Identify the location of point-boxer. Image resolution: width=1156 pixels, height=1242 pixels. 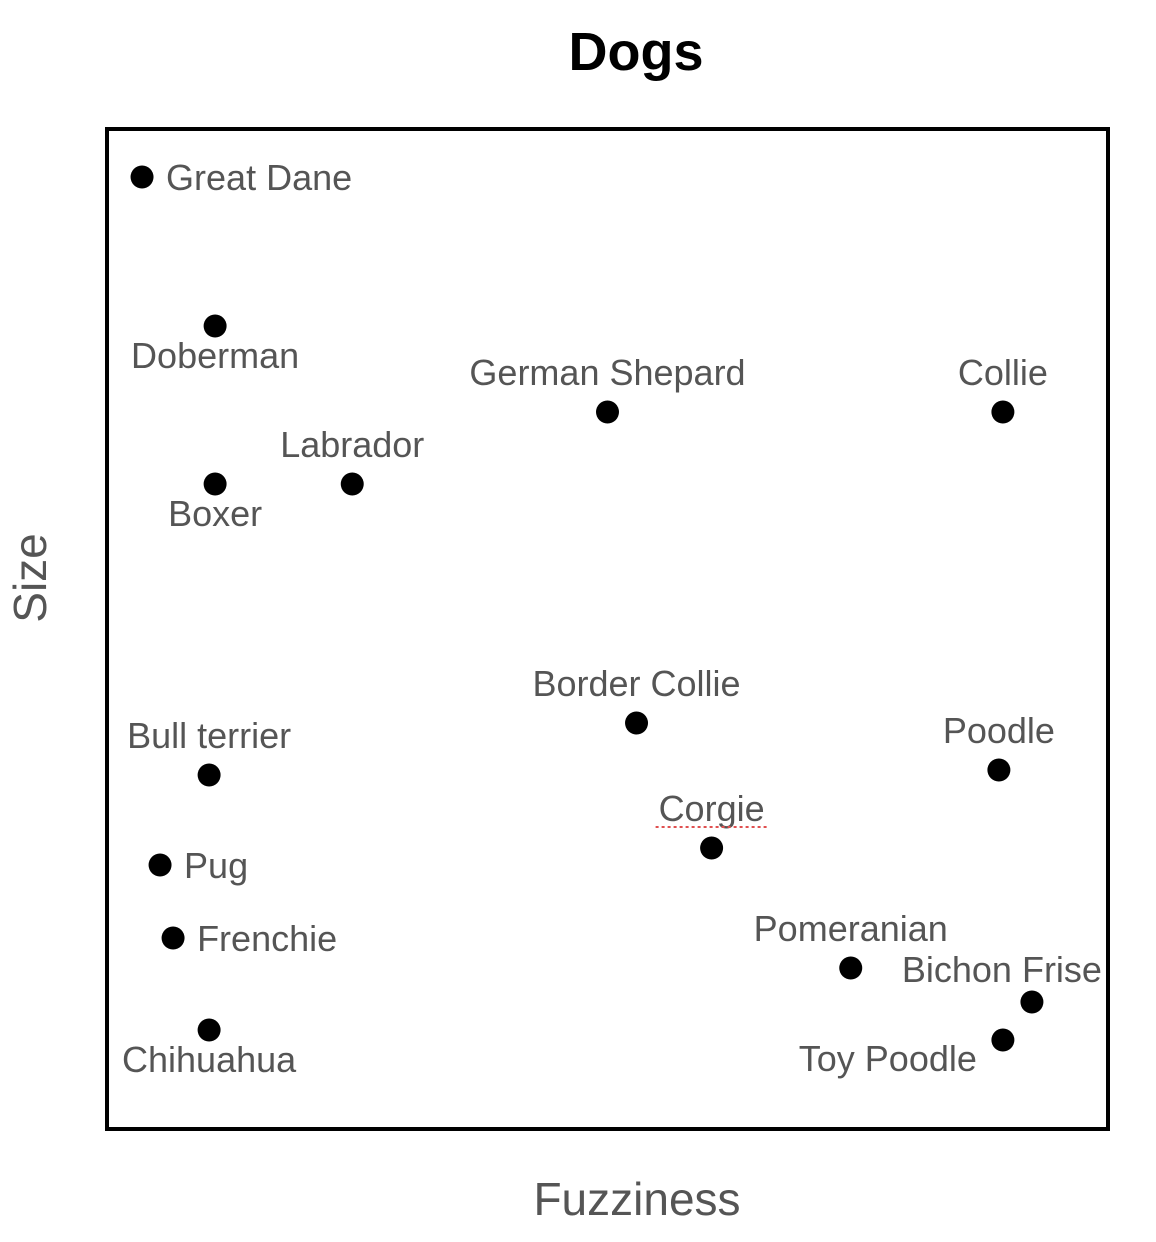
(215, 484).